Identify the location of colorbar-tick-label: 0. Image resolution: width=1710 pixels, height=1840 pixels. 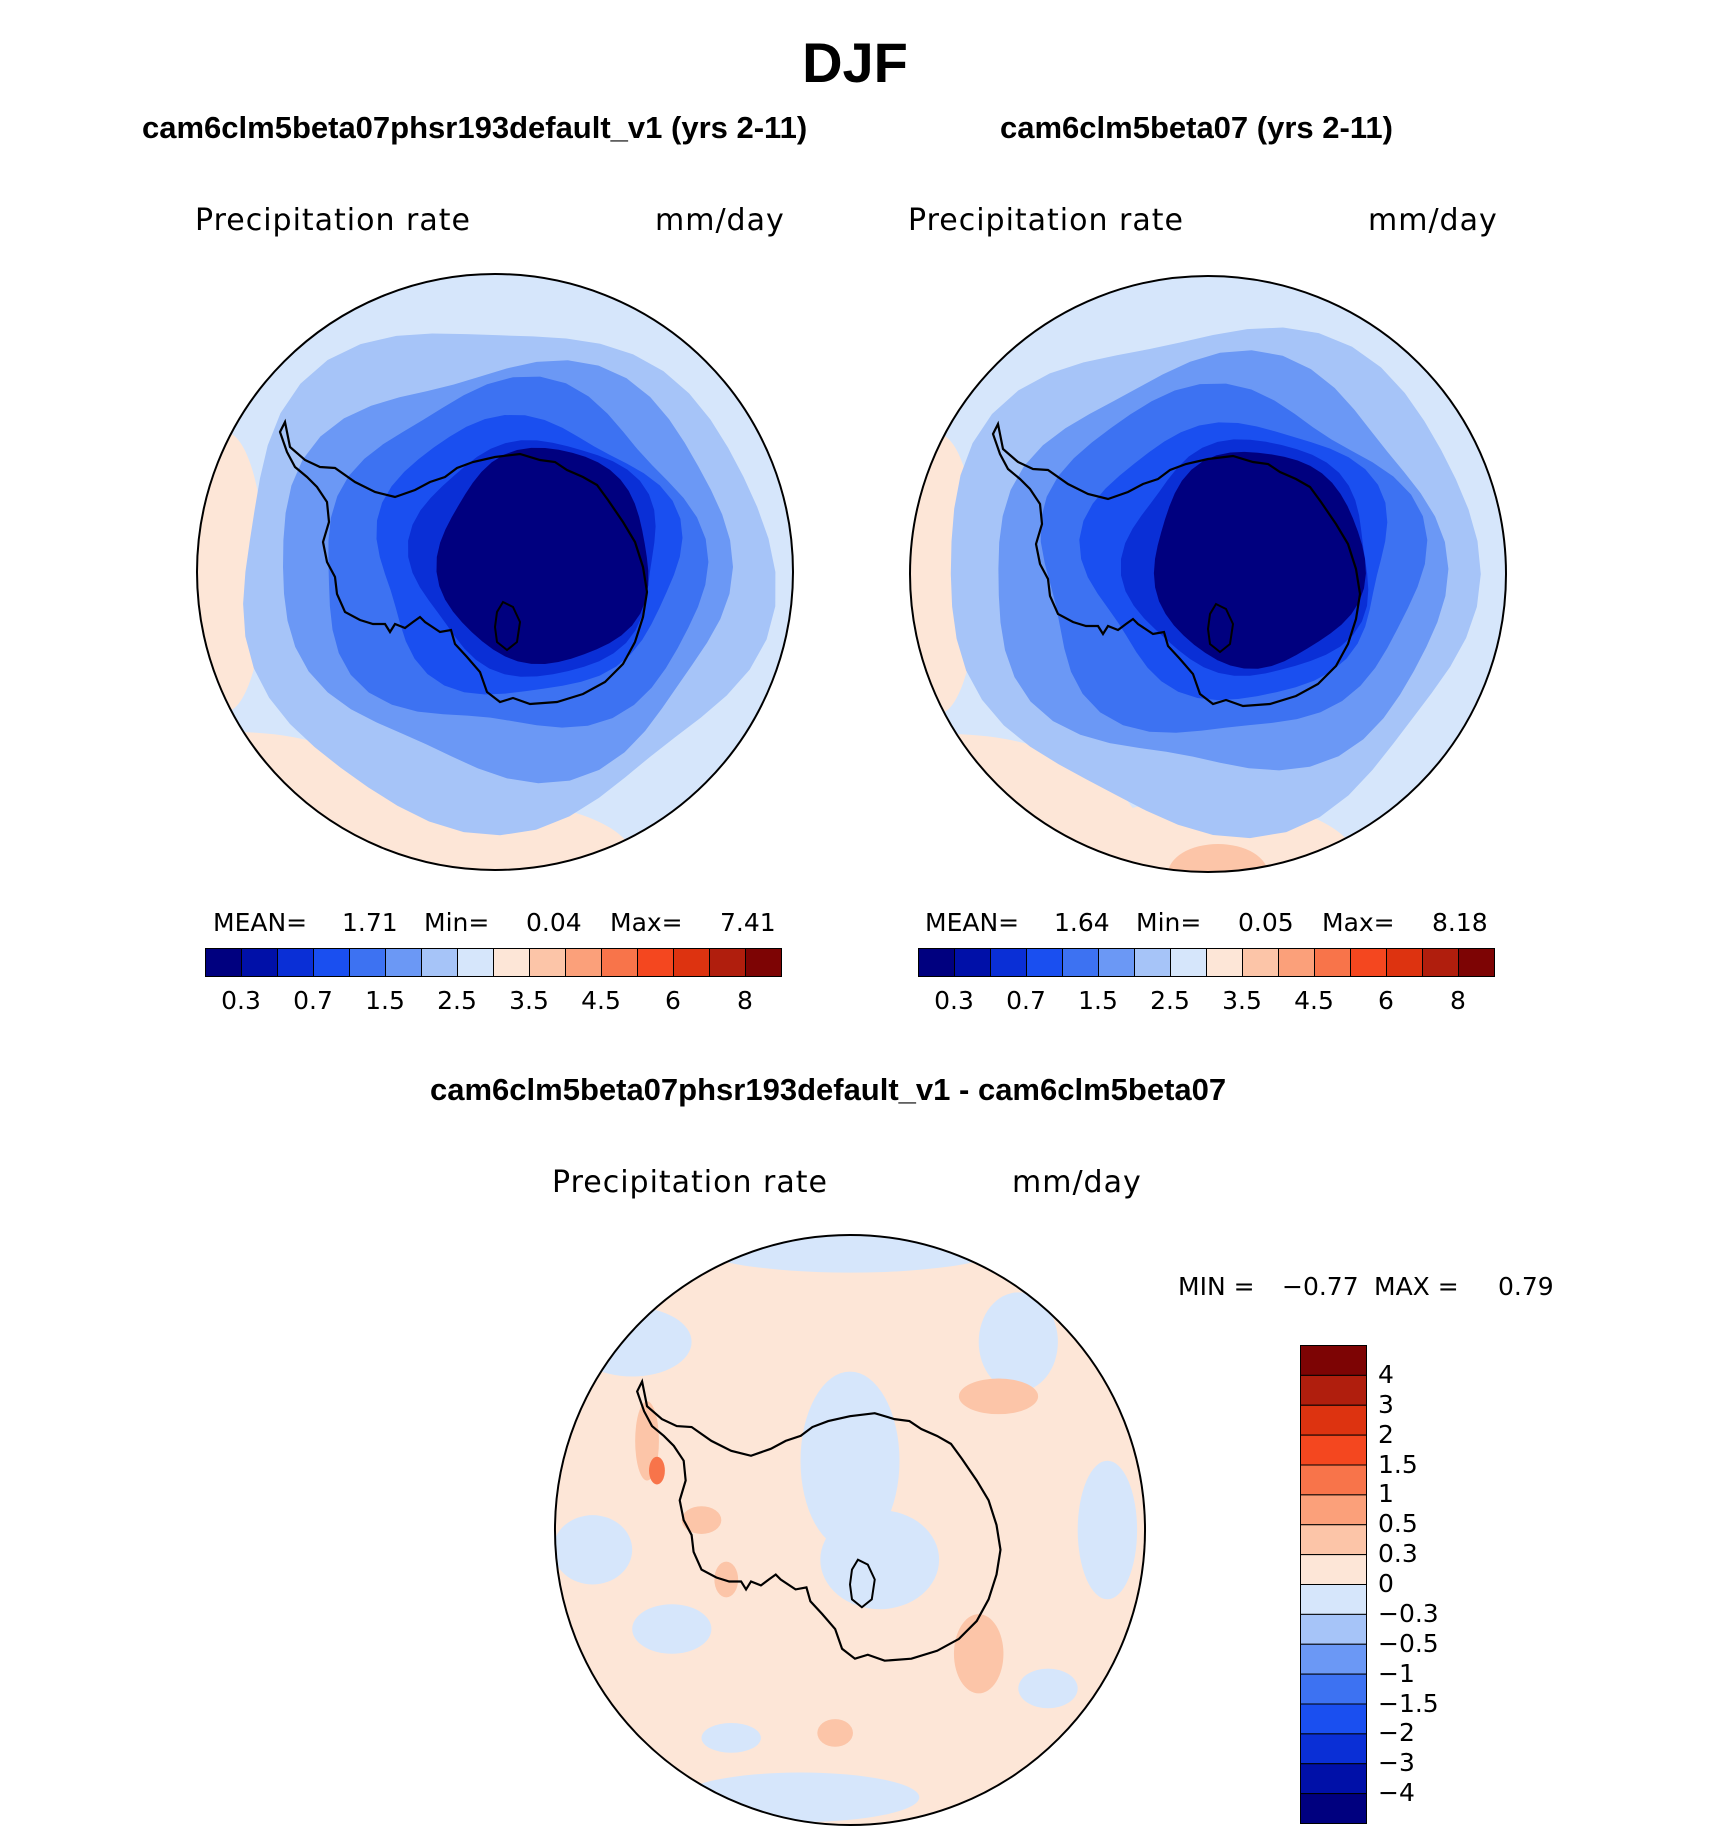
(1386, 1583).